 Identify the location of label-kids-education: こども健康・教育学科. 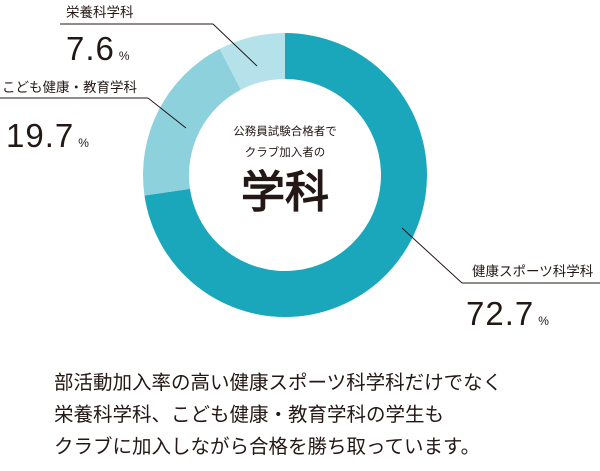
(69, 87).